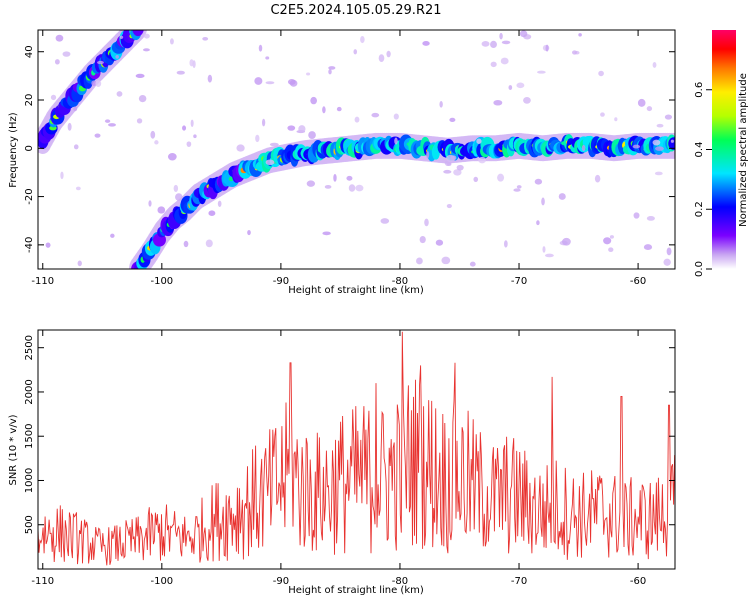 The width and height of the screenshot is (750, 600). Describe the element at coordinates (281, 281) in the screenshot. I see `x-tick-label: -90` at that location.